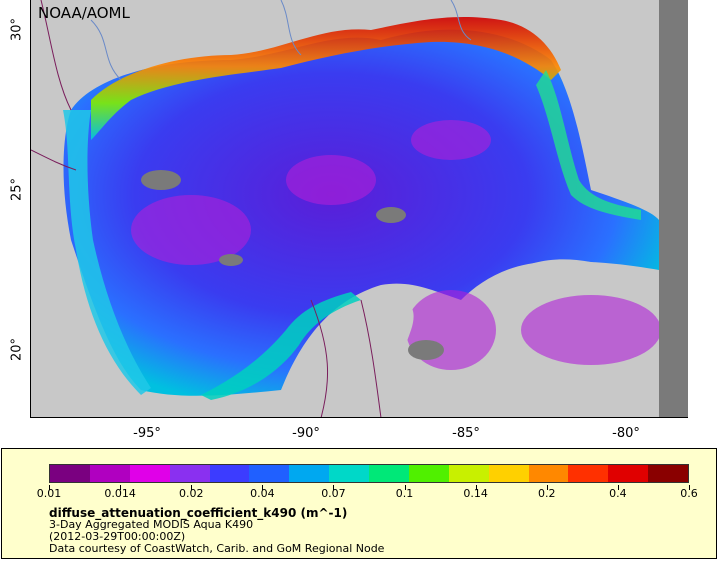 This screenshot has width=720, height=561. I want to click on yucatan-band, so click(281, 346).